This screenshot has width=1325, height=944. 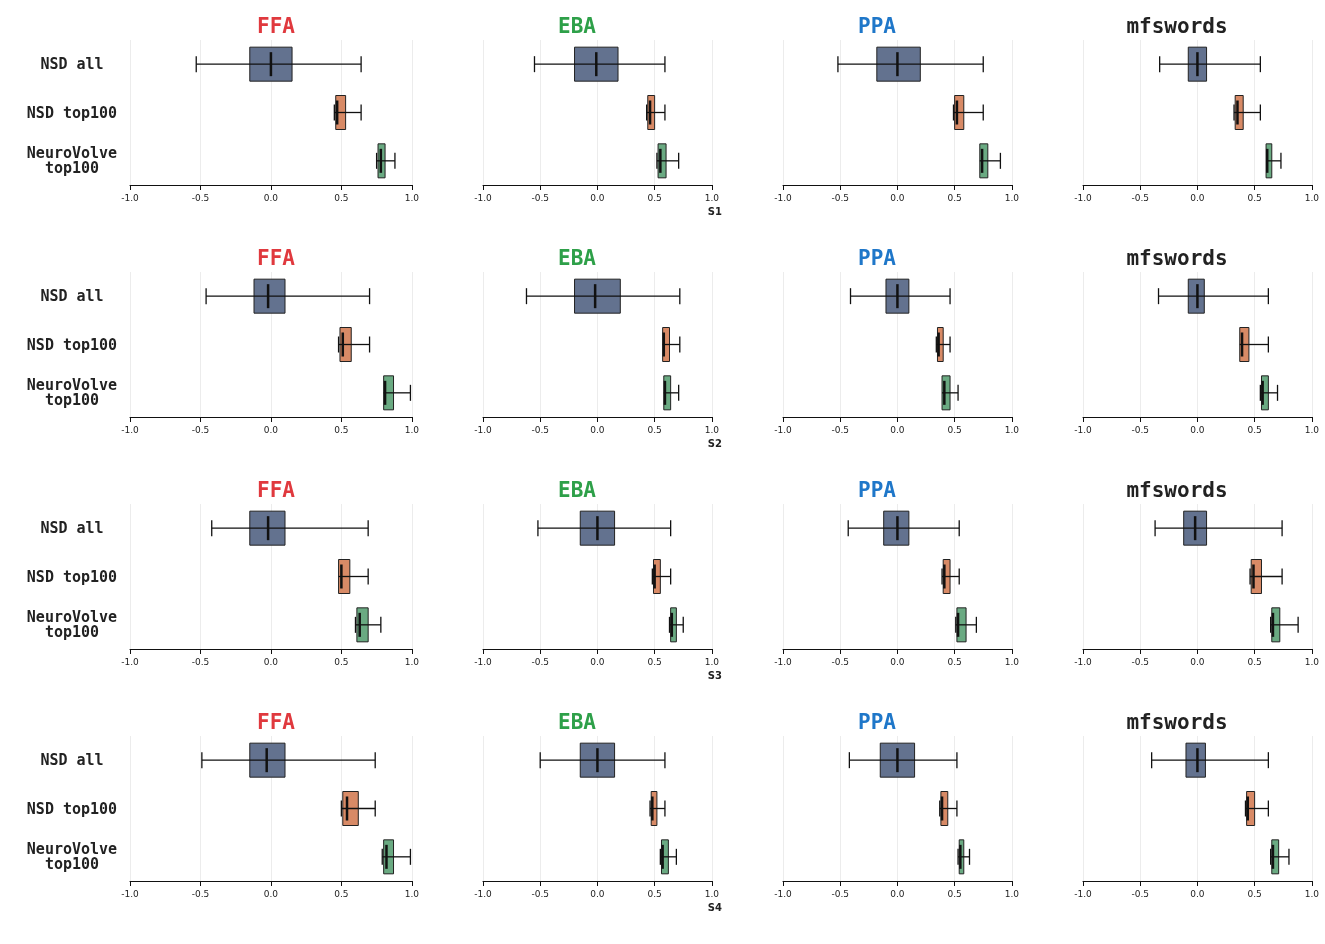 I want to click on x-axis-title: S3, so click(x=715, y=675).